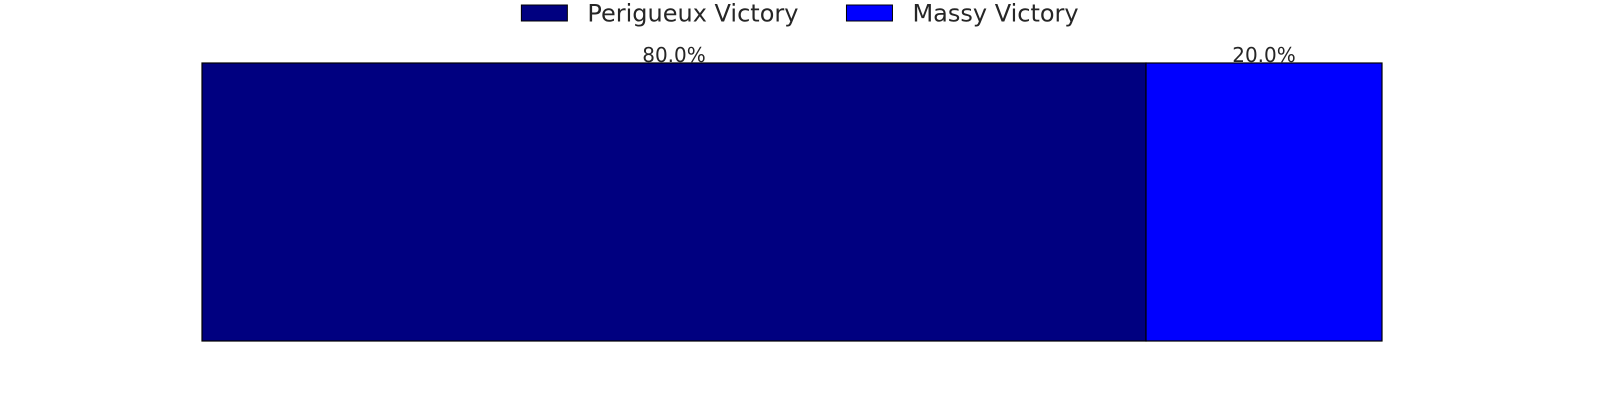 The width and height of the screenshot is (1600, 400). I want to click on legend-label-perigueux-victory: Perigueux Victory, so click(692, 14).